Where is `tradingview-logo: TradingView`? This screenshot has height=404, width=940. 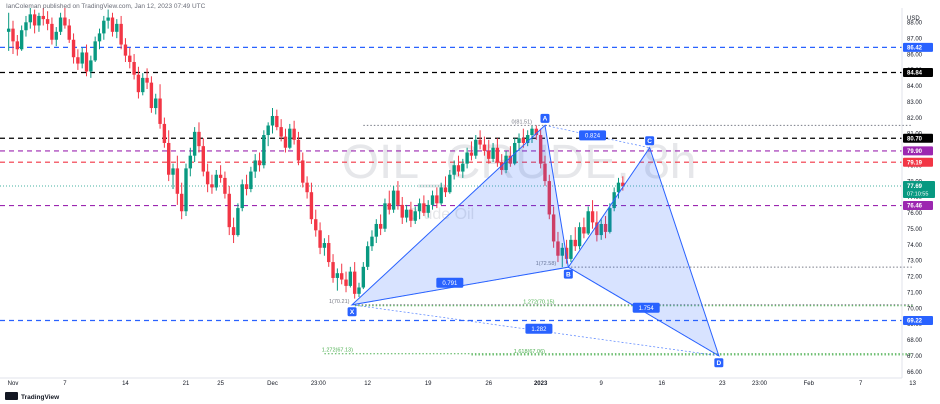 tradingview-logo: TradingView is located at coordinates (32, 396).